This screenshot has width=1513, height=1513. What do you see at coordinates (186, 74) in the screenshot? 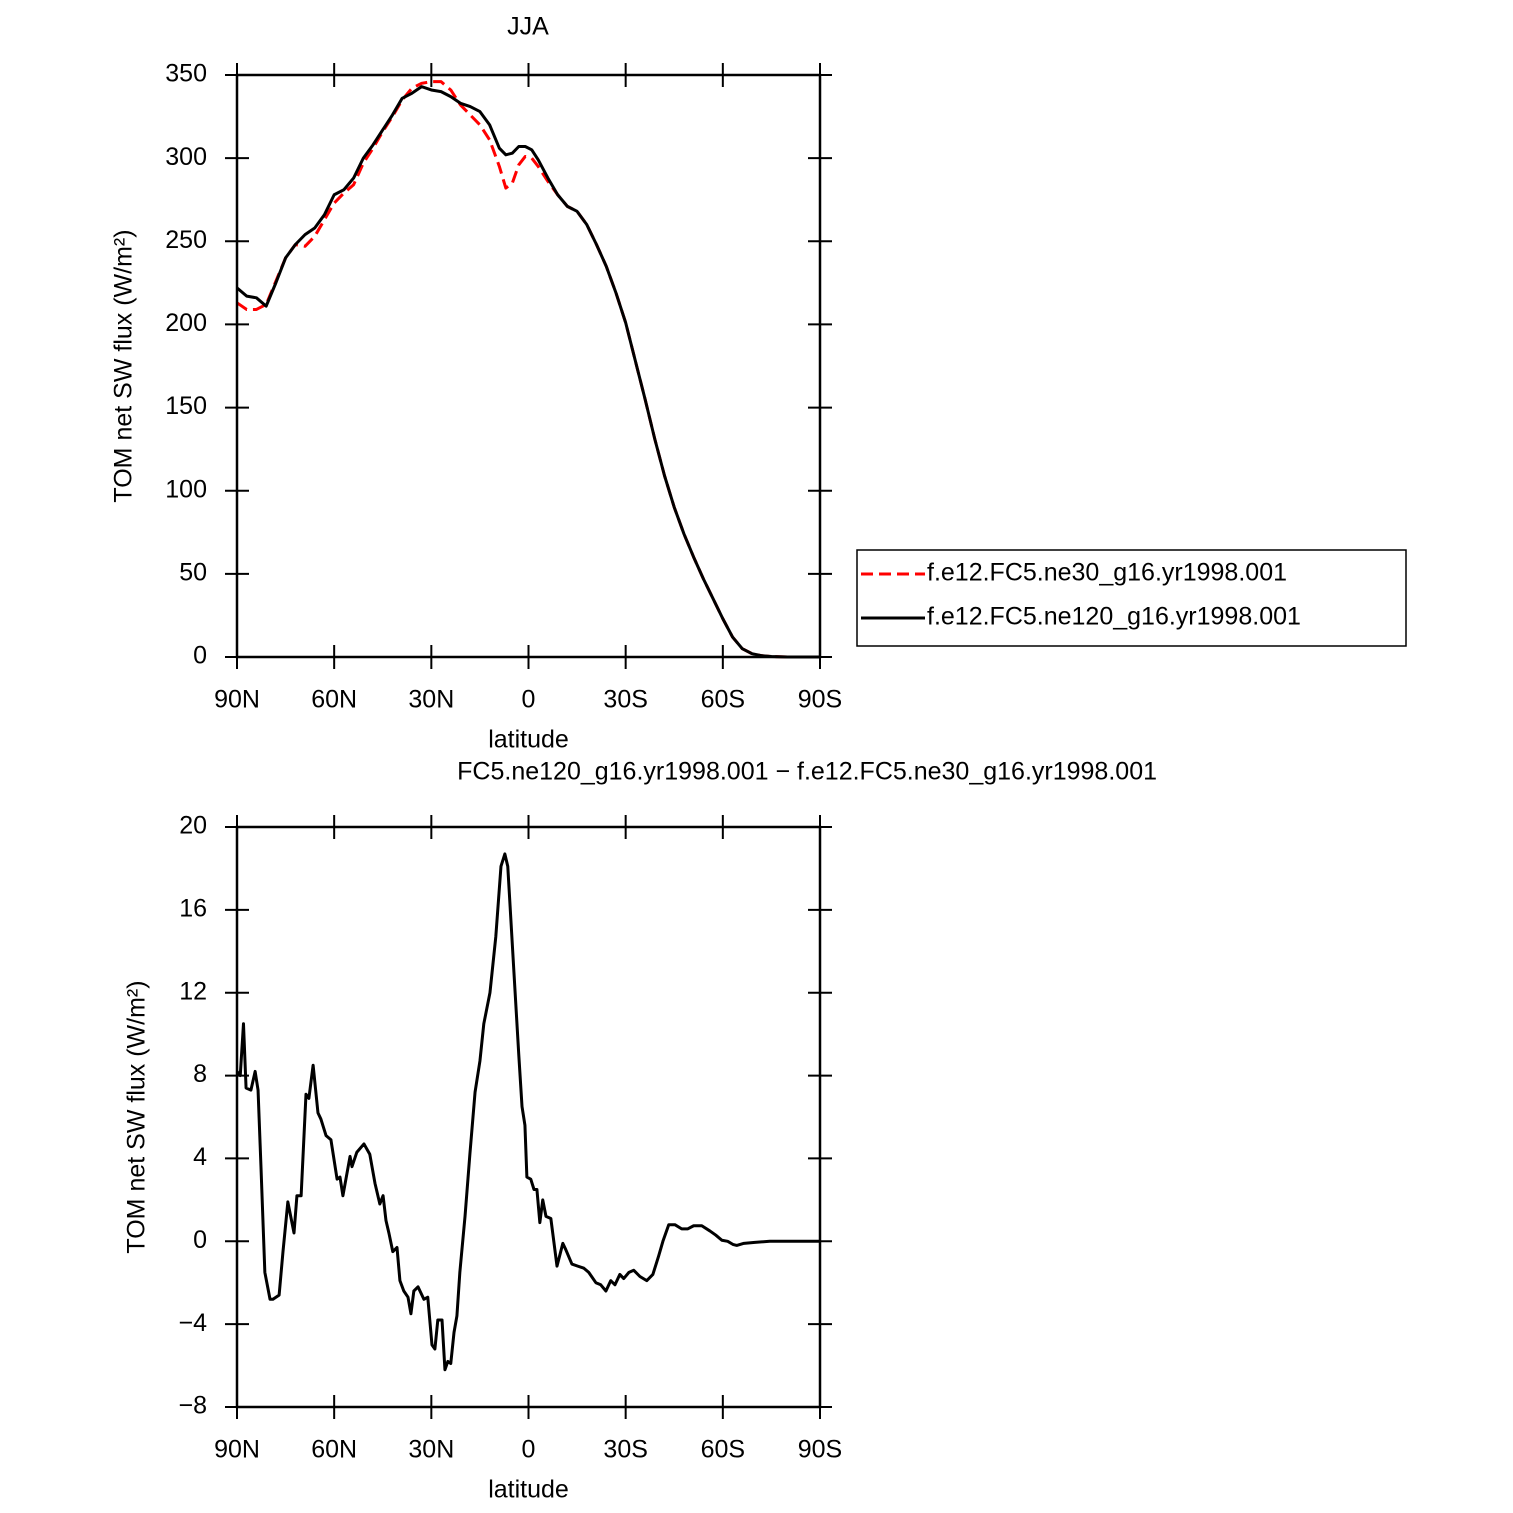
I see `y-tick-label: 350` at bounding box center [186, 74].